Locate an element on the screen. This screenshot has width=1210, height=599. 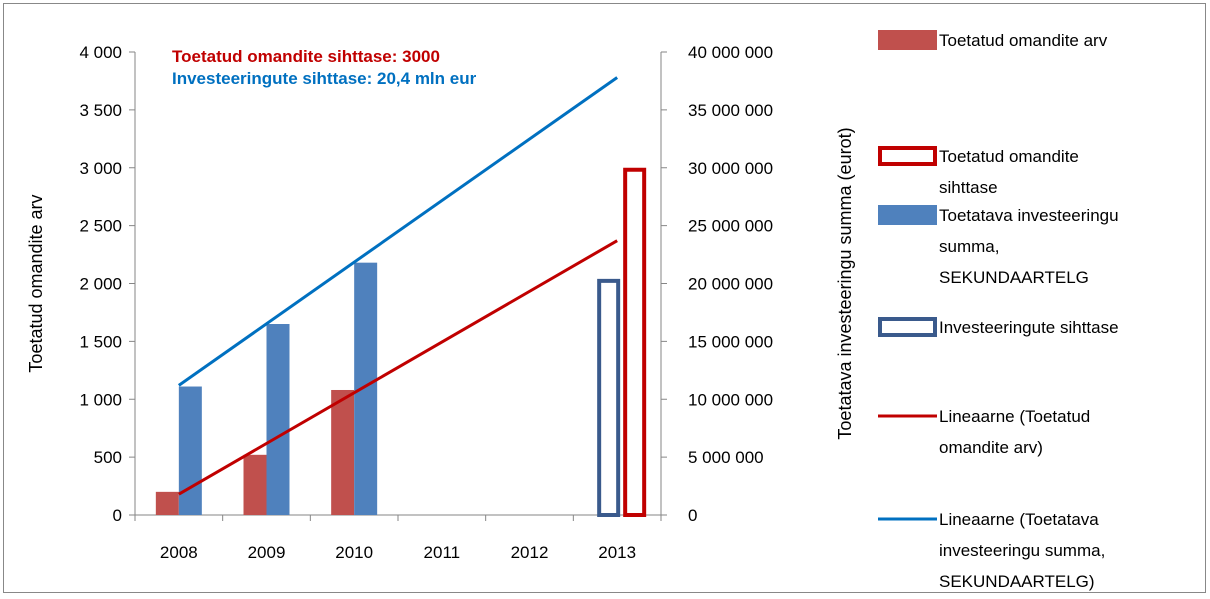
legend-label: investeeringu summa, is located at coordinates (1022, 550).